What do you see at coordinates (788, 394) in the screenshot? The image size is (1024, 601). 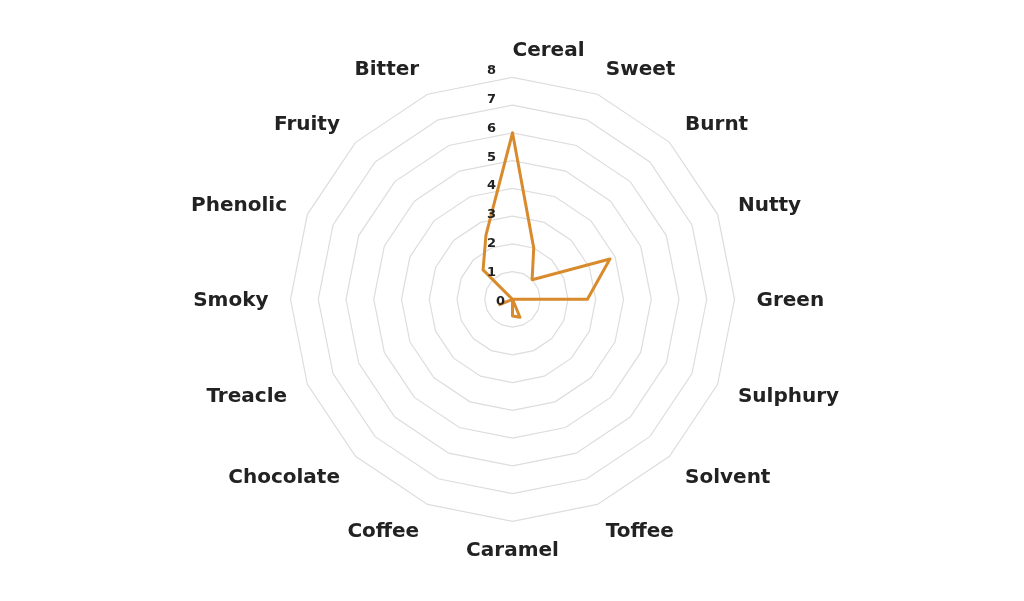 I see `spoke-label: Sulphury` at bounding box center [788, 394].